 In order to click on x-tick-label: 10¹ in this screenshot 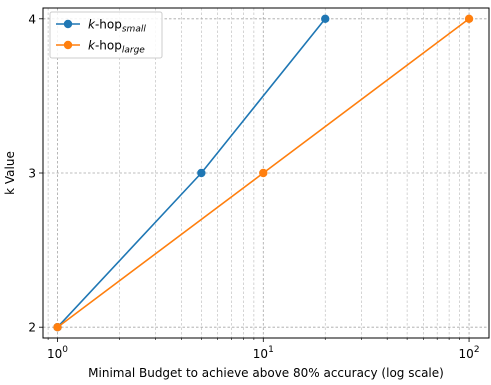, I will do `click(263, 353)`.